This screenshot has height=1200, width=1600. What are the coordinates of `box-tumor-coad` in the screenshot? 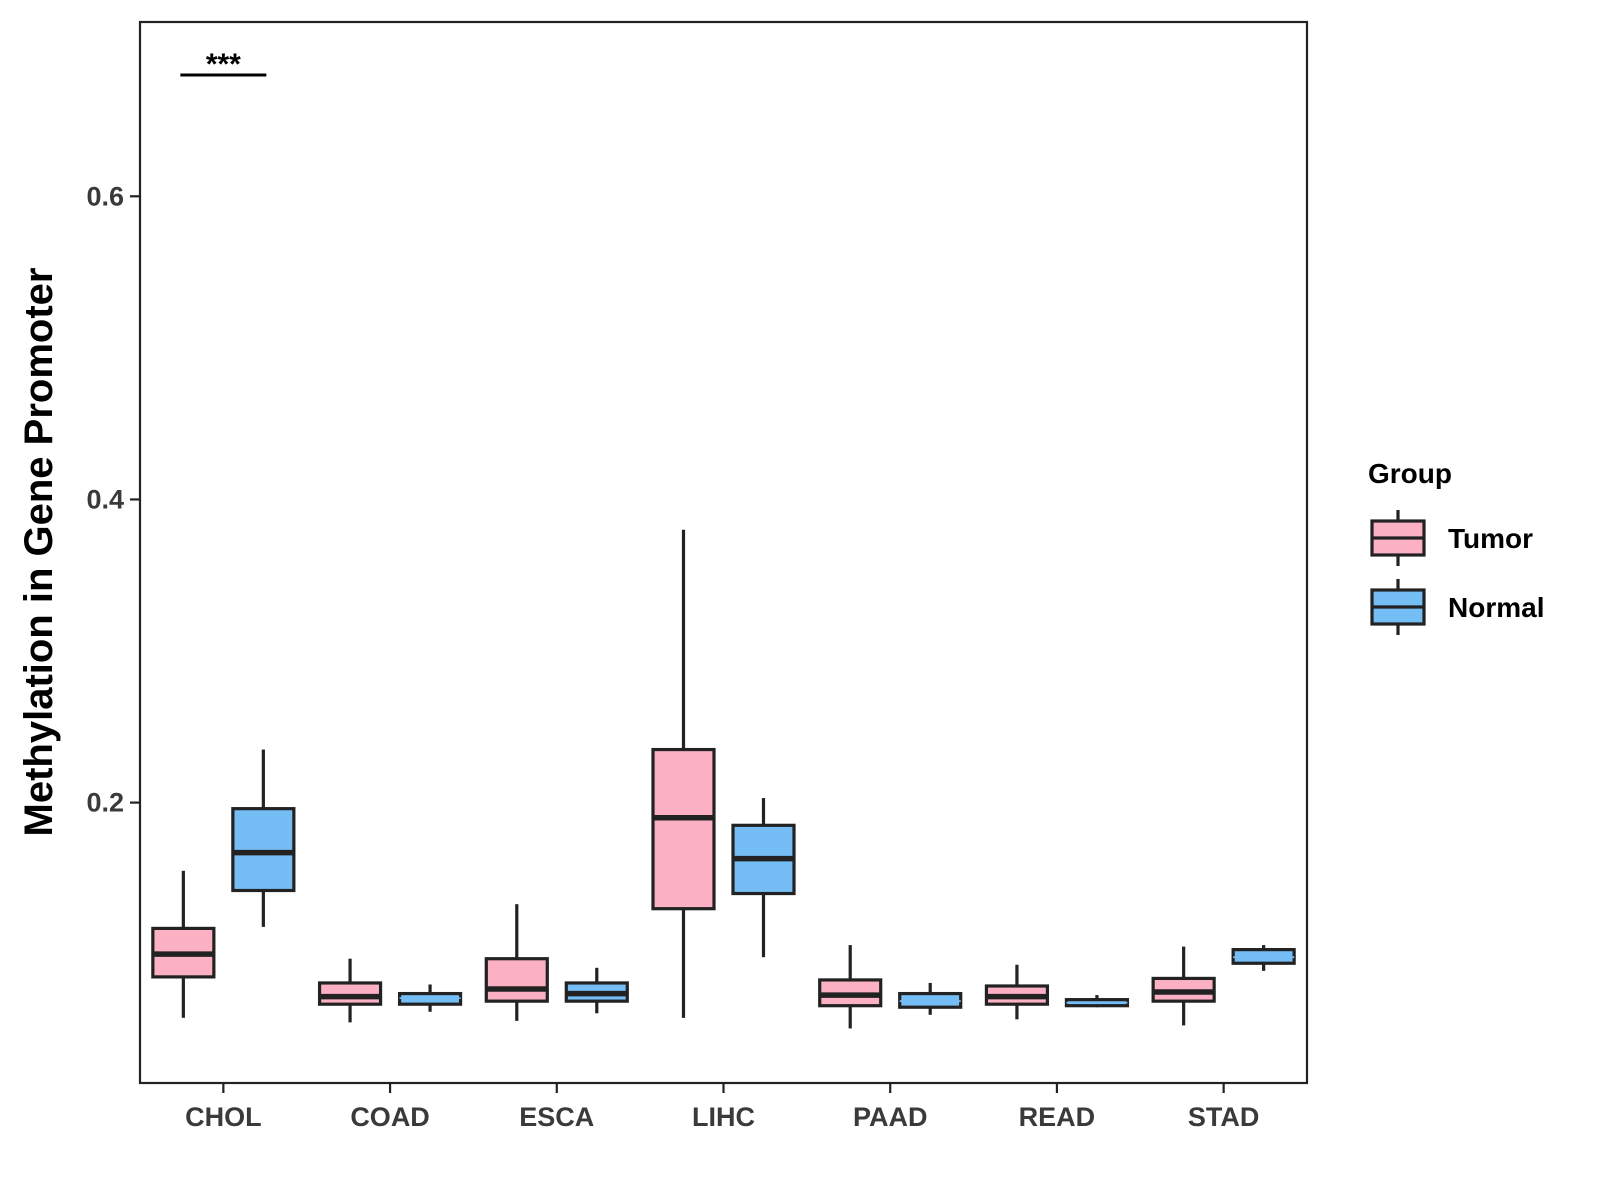 It's located at (350, 990).